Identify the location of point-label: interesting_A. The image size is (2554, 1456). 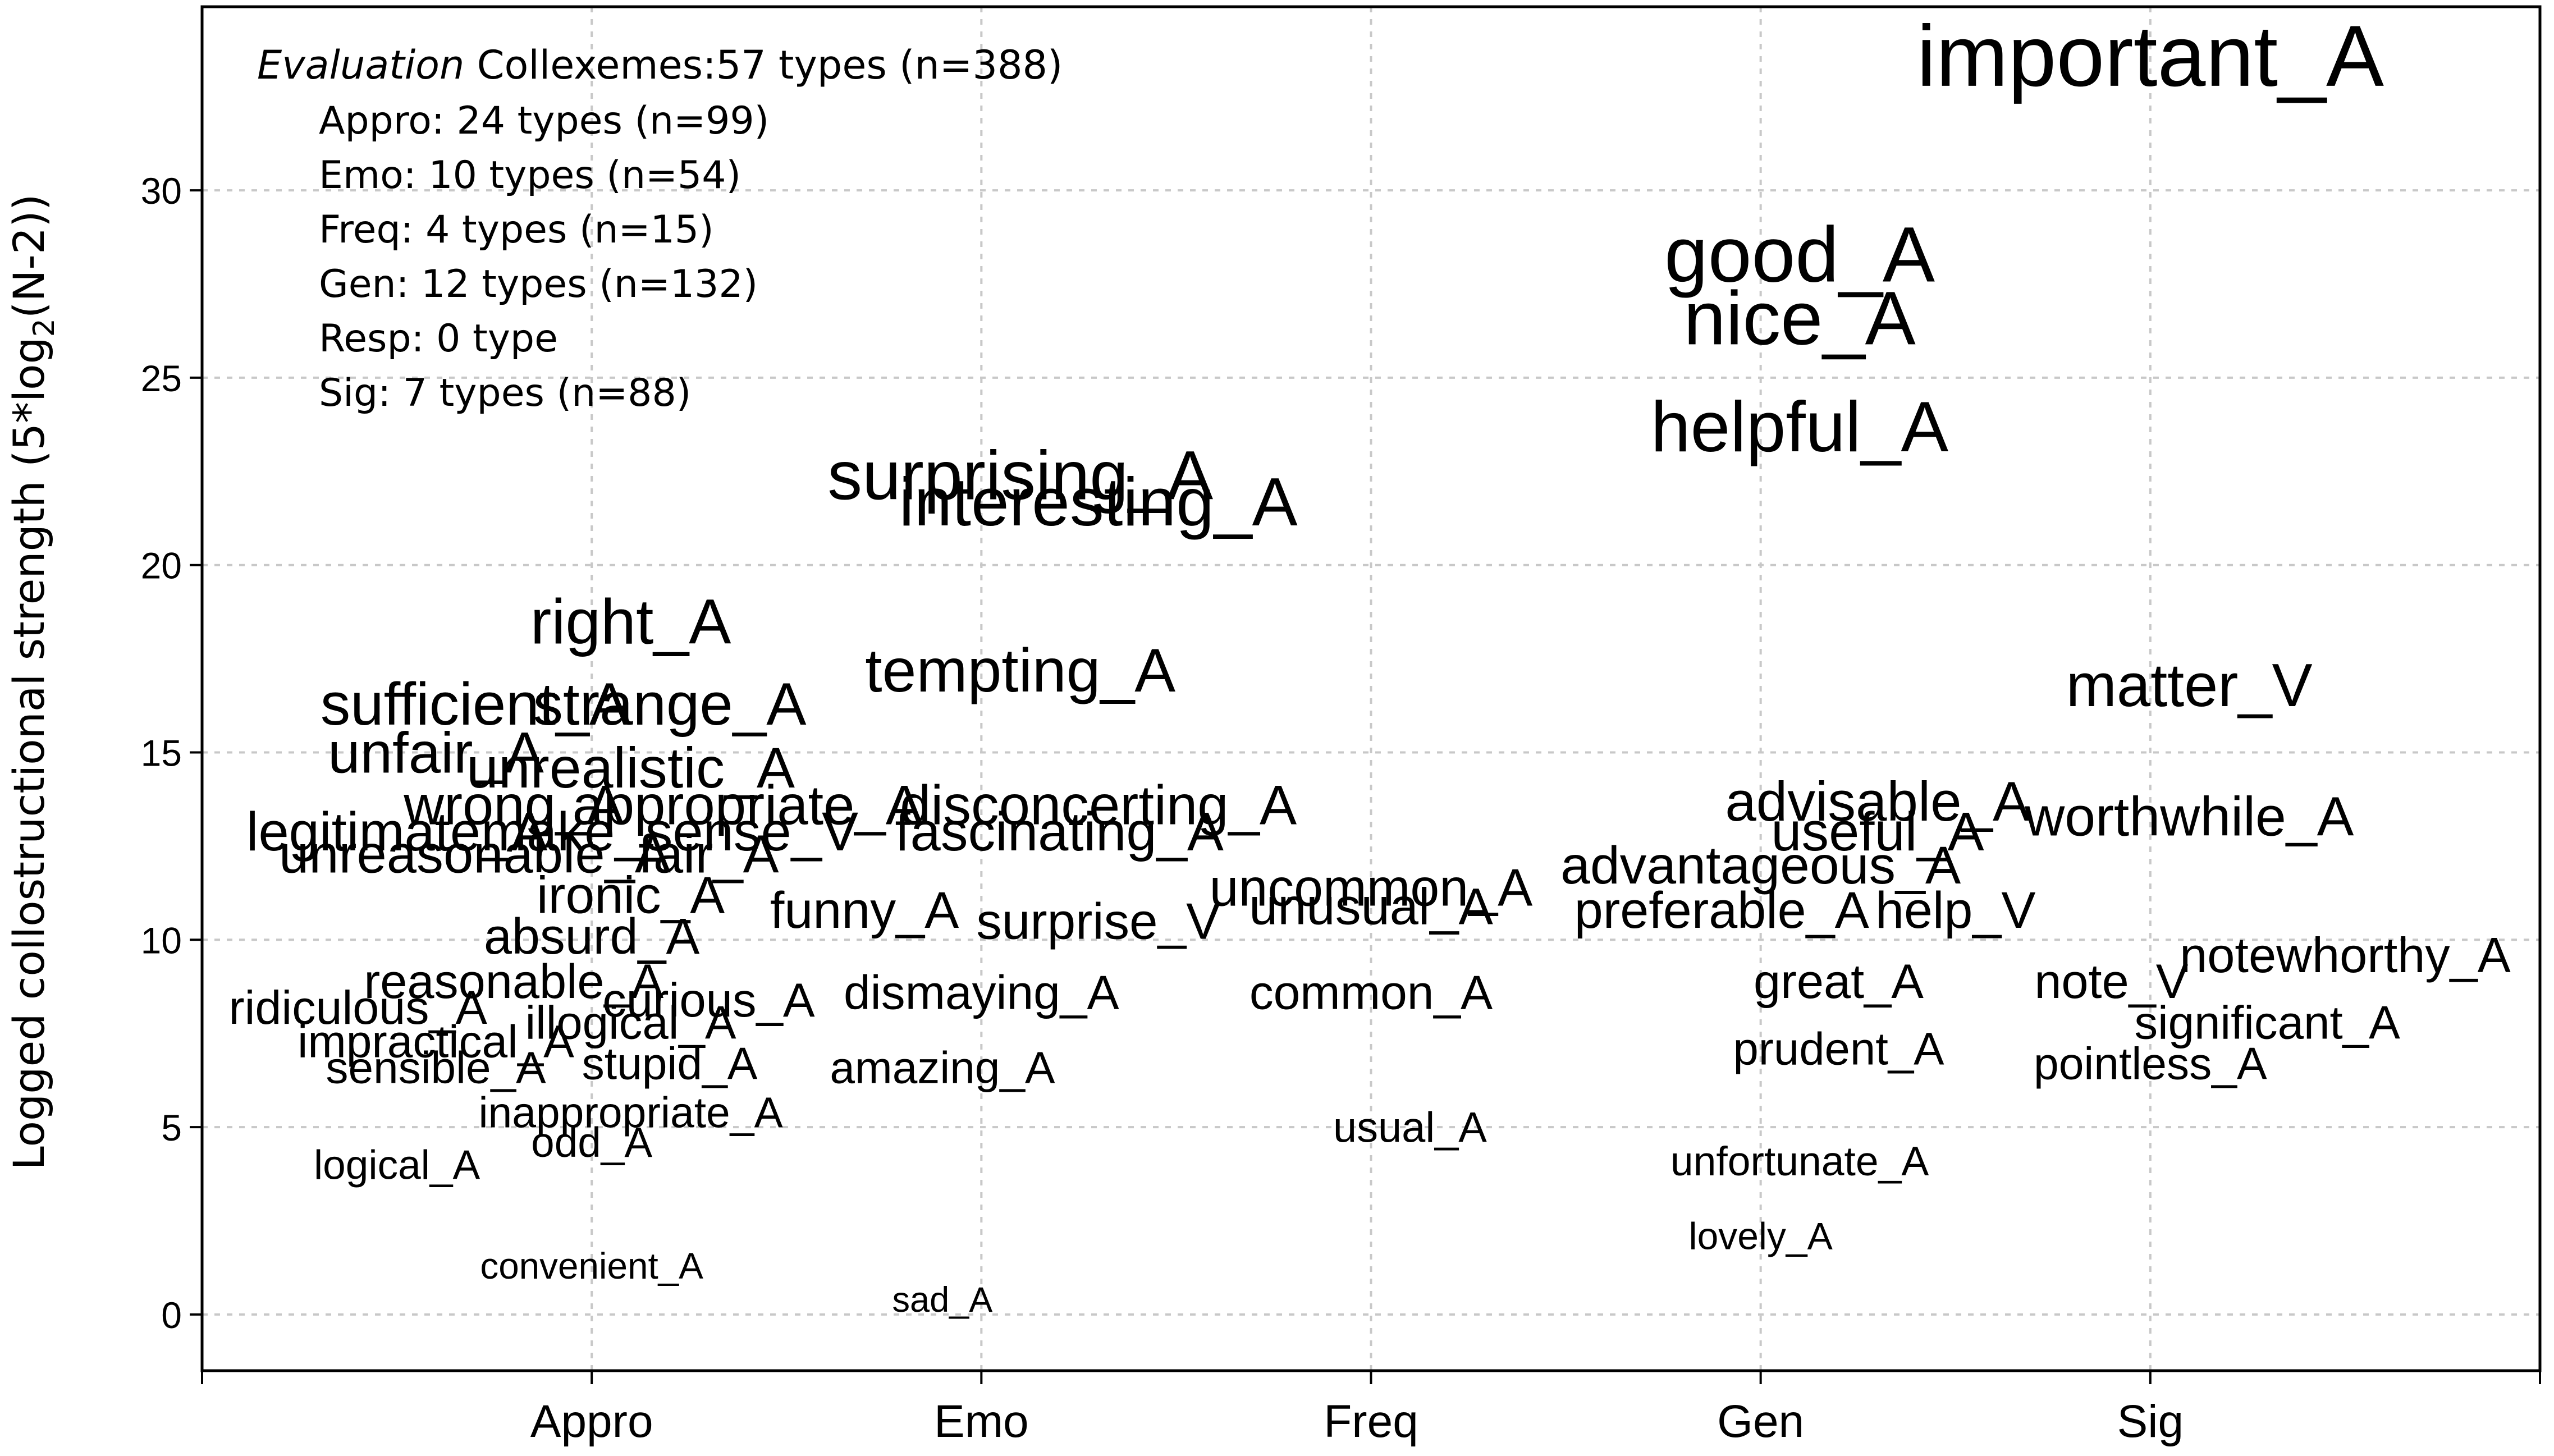
(1098, 502).